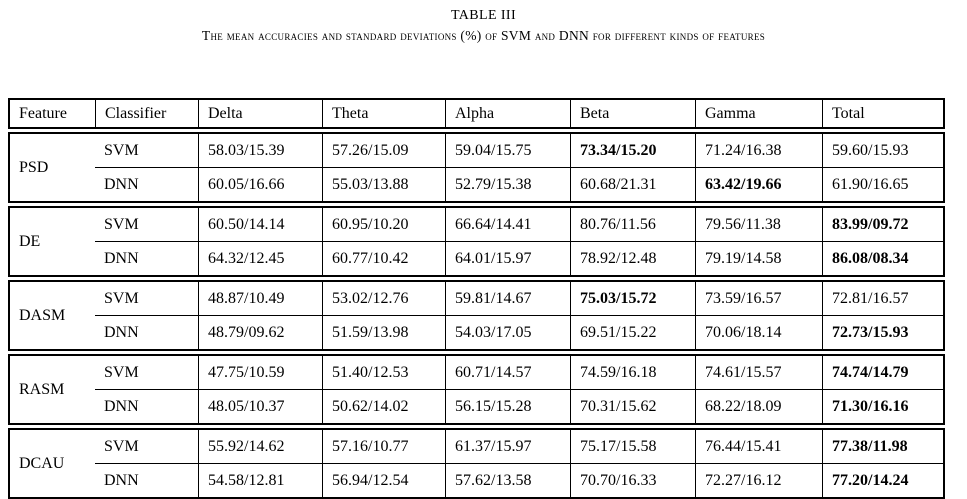  I want to click on table-cell: 71.24/16.38, so click(758, 150).